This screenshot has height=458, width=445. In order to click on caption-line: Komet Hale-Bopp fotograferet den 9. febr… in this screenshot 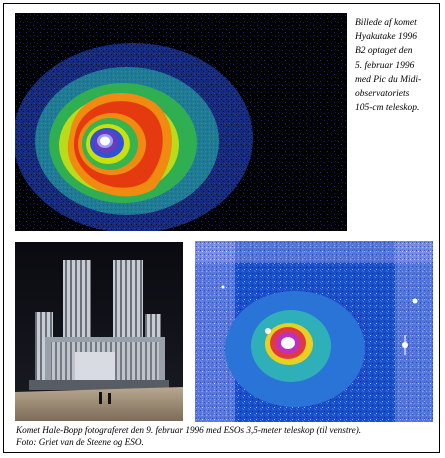, I will do `click(189, 430)`.